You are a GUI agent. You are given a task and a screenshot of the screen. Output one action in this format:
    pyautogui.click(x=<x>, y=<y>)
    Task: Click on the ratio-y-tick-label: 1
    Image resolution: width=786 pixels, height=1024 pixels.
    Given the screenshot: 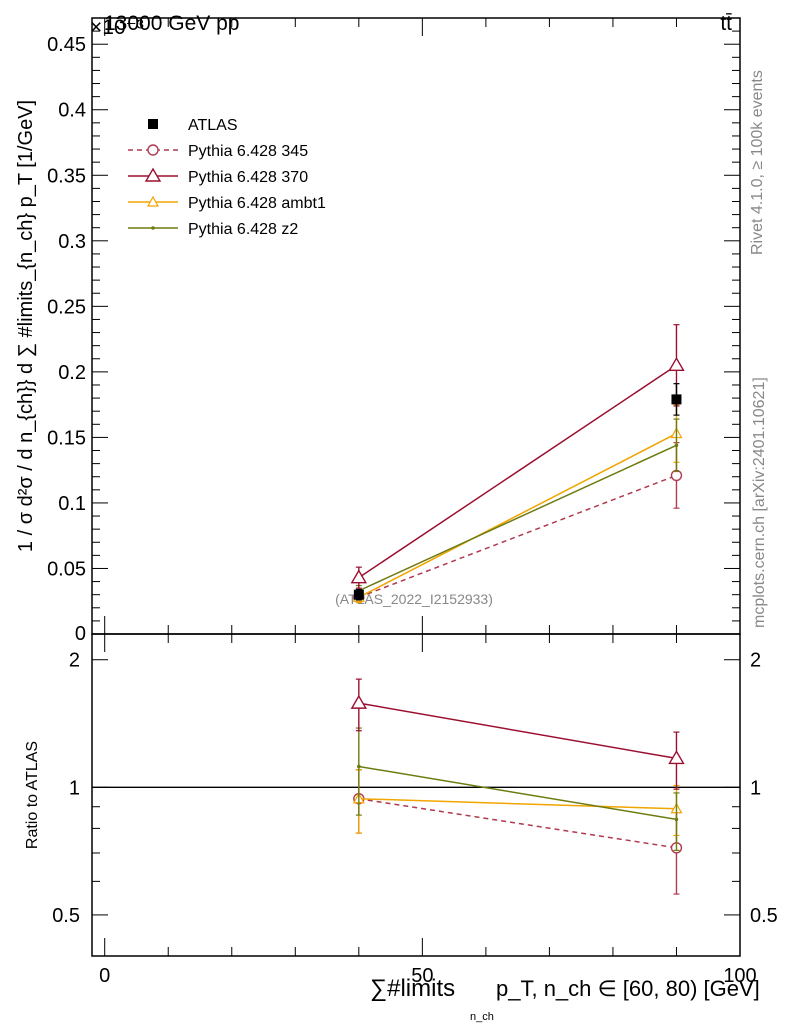 What is the action you would take?
    pyautogui.click(x=74, y=788)
    